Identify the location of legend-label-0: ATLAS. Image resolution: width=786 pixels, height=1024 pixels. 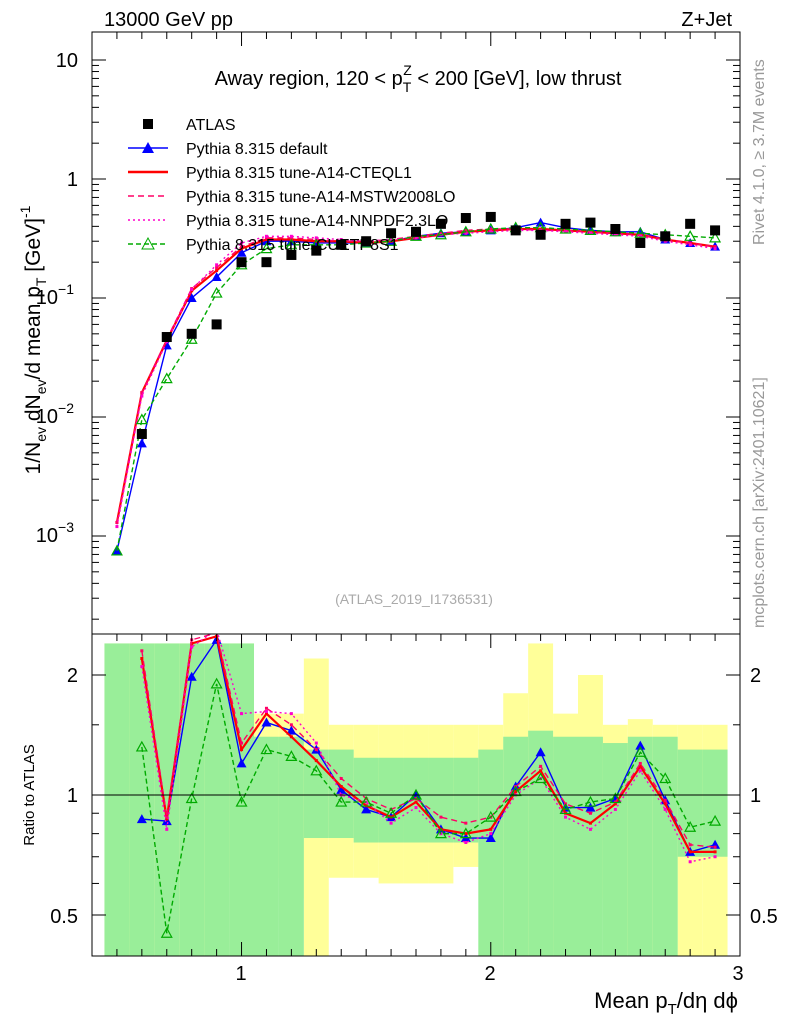
(211, 125).